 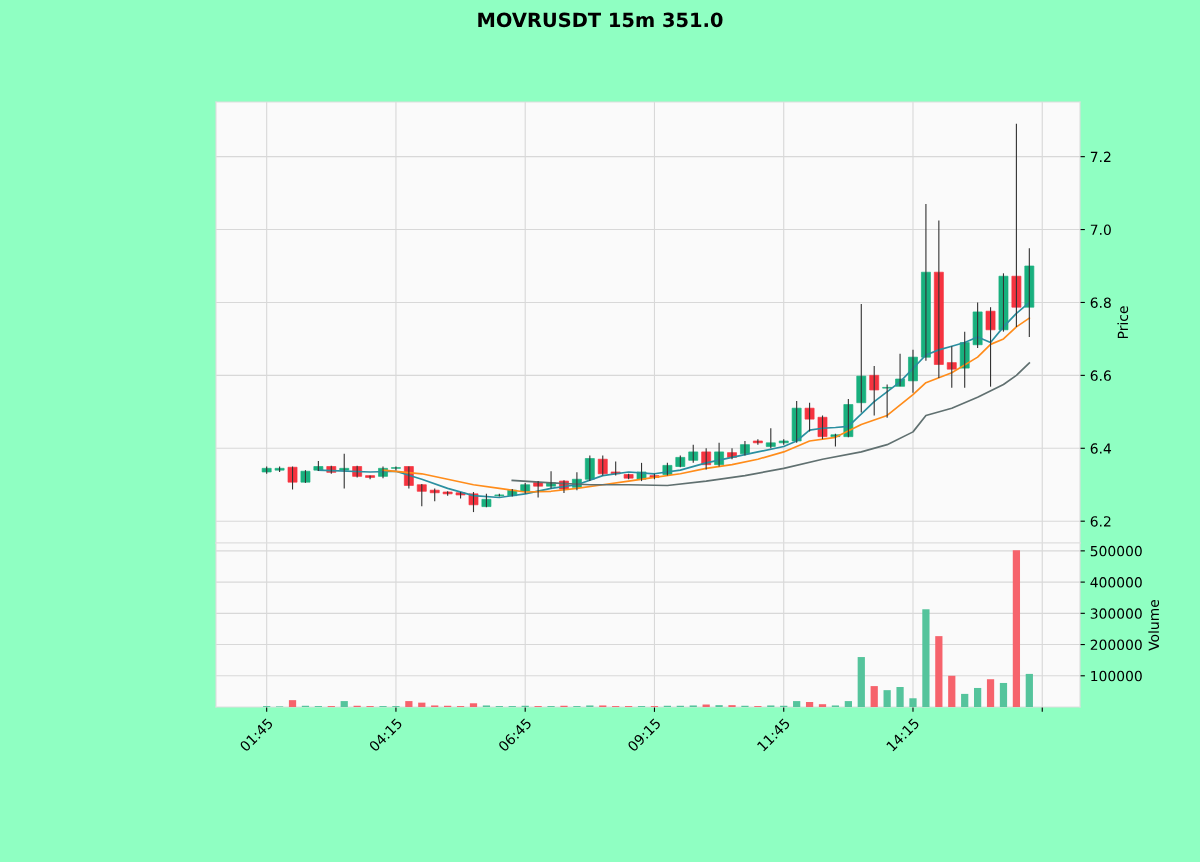 I want to click on y-tick-label: 100000, so click(x=1116, y=676).